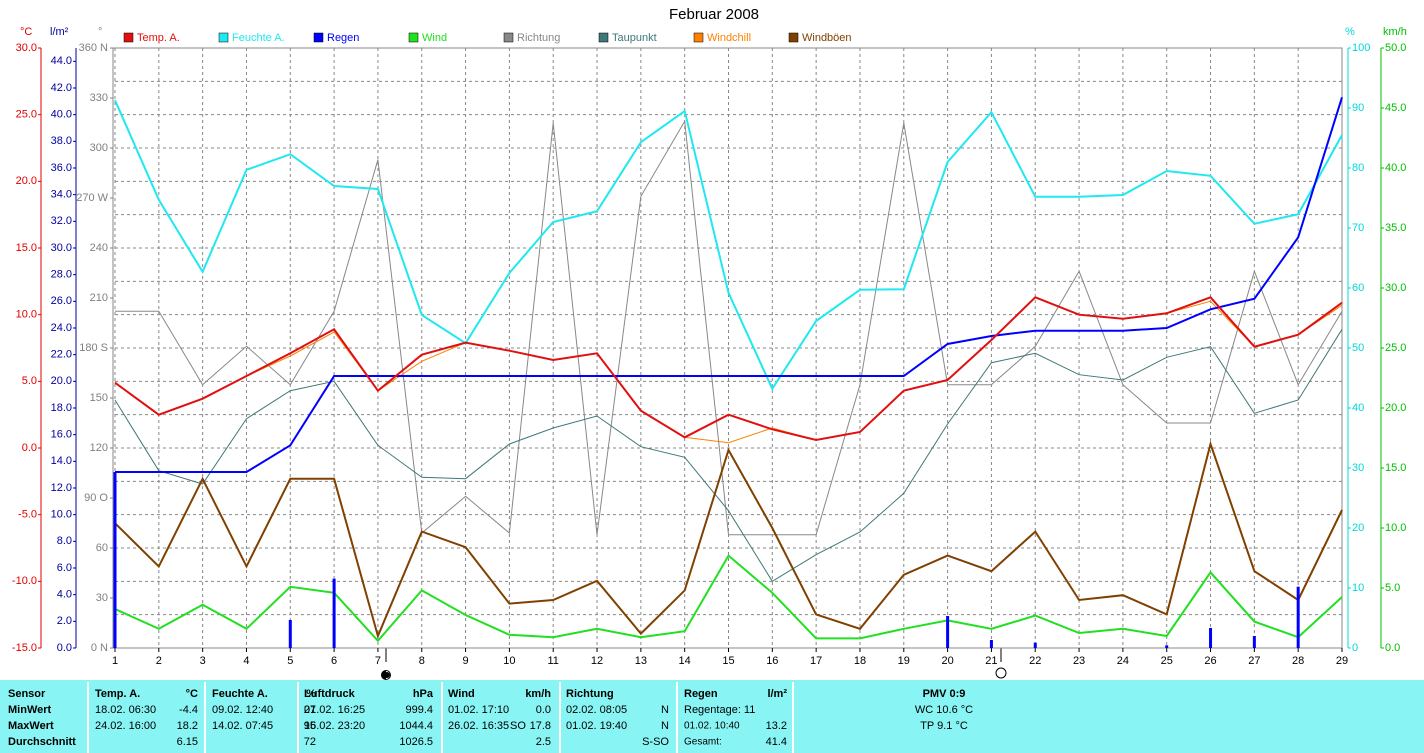 Image resolution: width=1424 pixels, height=753 pixels. I want to click on table-cell: 02.02. 08:05, so click(596, 710).